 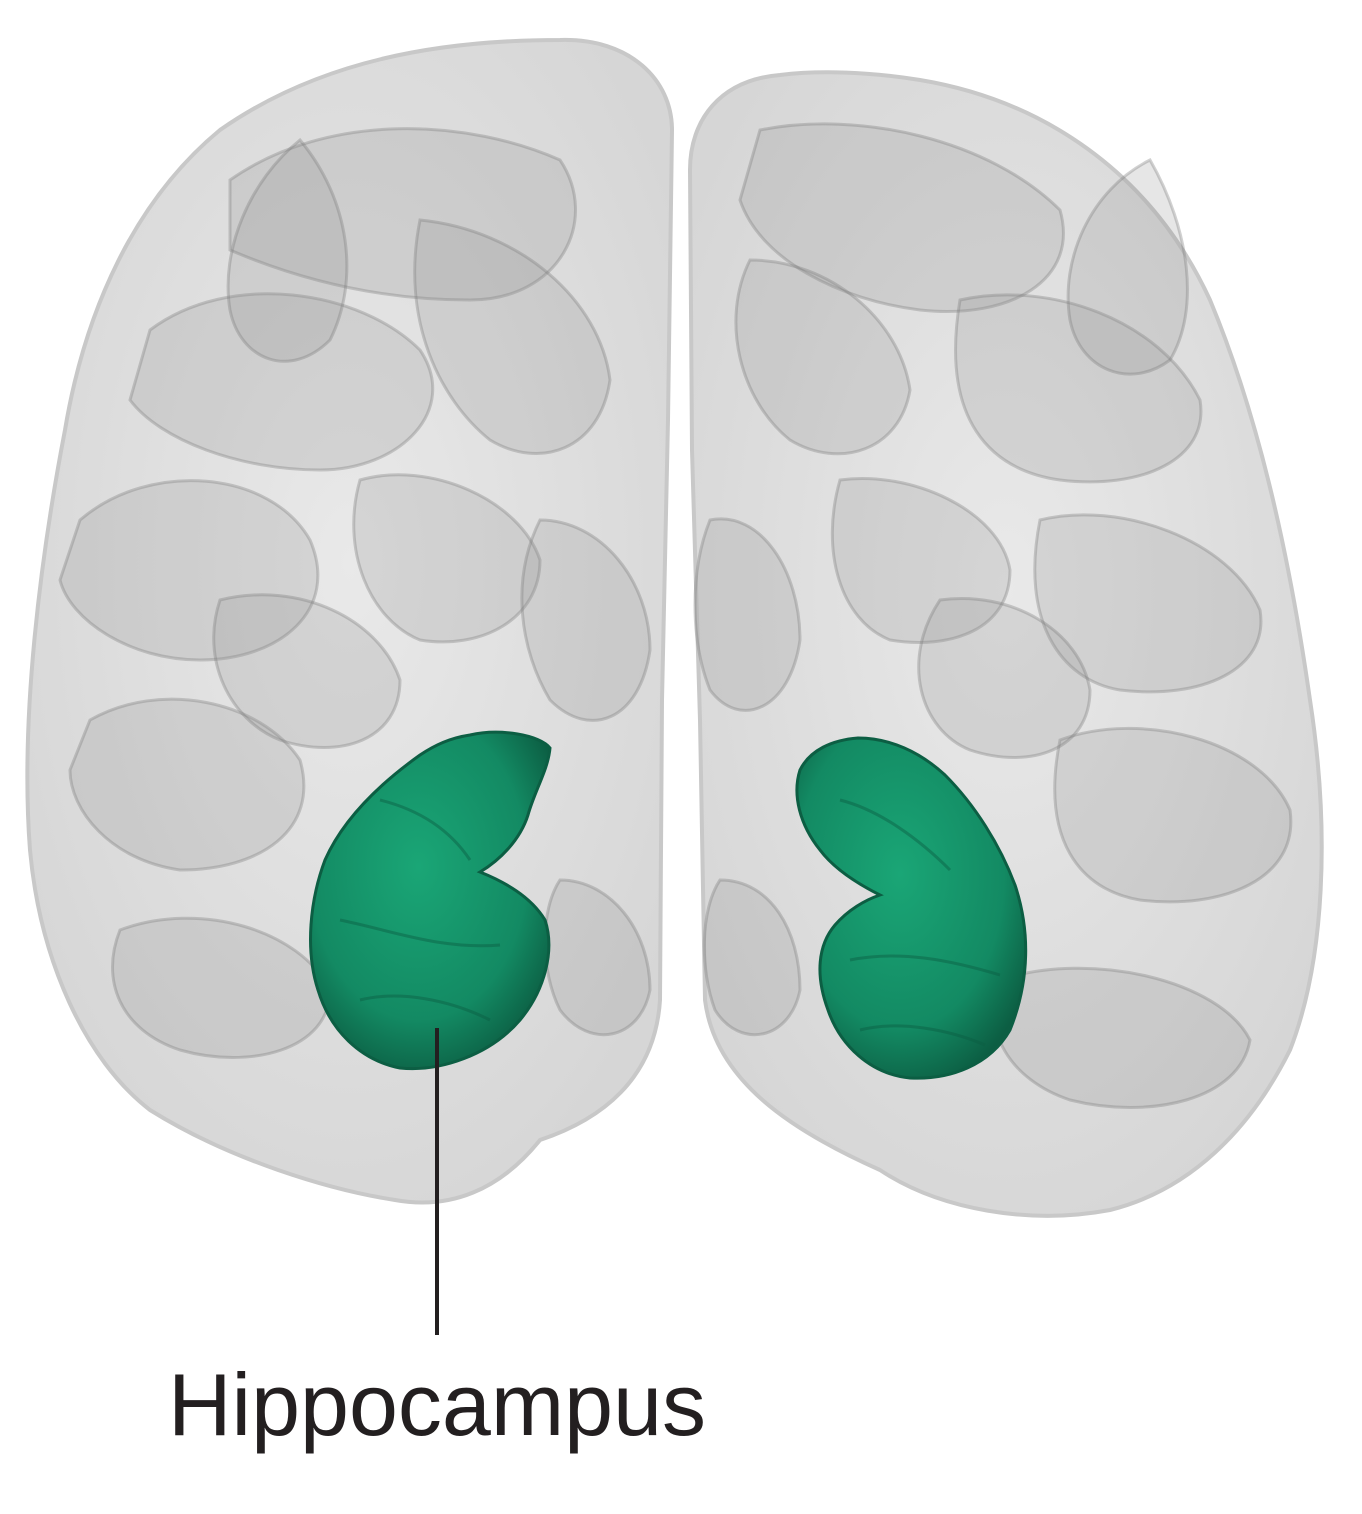 I want to click on left-hippocampus, so click(x=430, y=900).